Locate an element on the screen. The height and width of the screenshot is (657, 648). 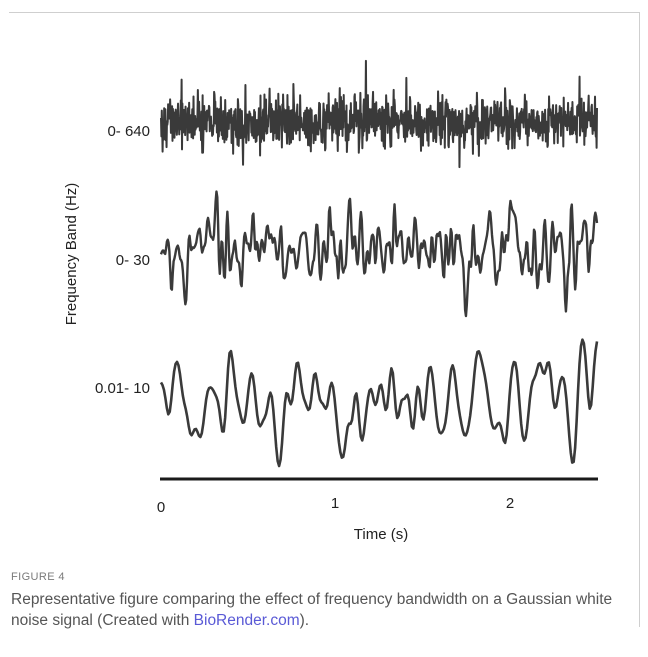
figure-number: FIGURE 4 is located at coordinates (38, 577).